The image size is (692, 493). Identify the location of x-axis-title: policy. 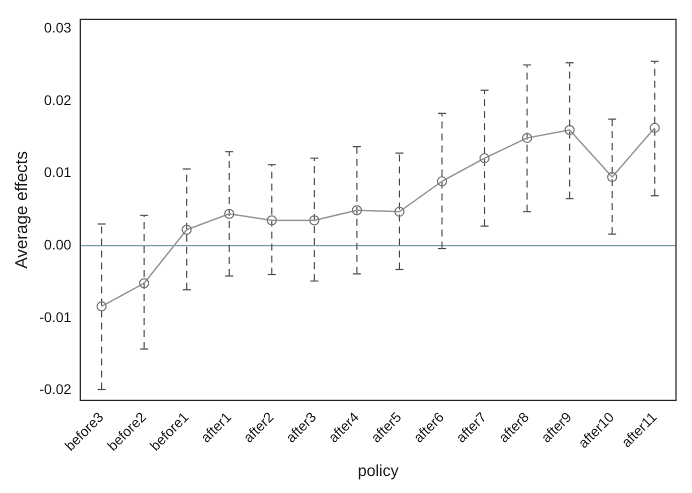
(378, 471).